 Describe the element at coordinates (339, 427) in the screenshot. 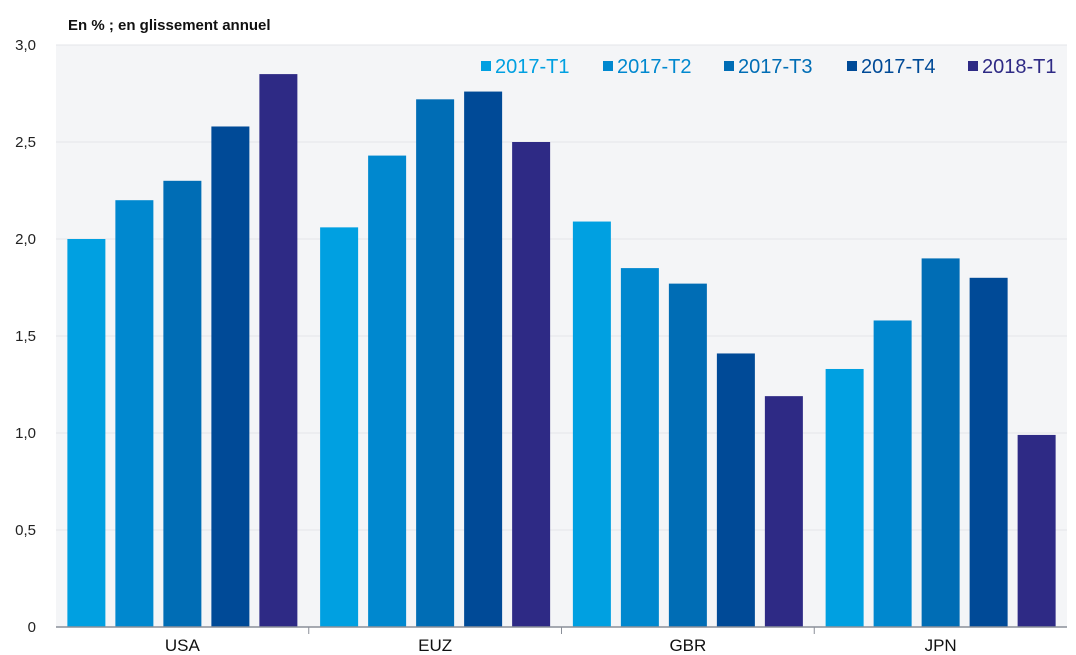

I see `bar-euz-2017-t1` at that location.